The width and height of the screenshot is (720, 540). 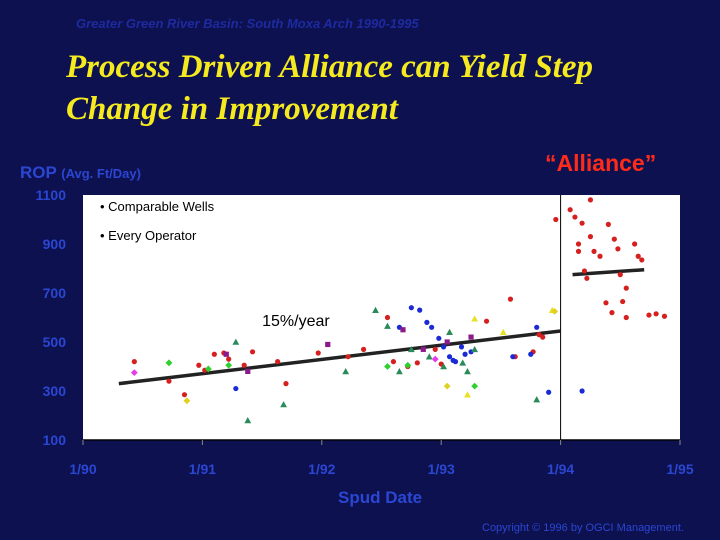 What do you see at coordinates (55, 342) in the screenshot?
I see `y-tick-label: 500` at bounding box center [55, 342].